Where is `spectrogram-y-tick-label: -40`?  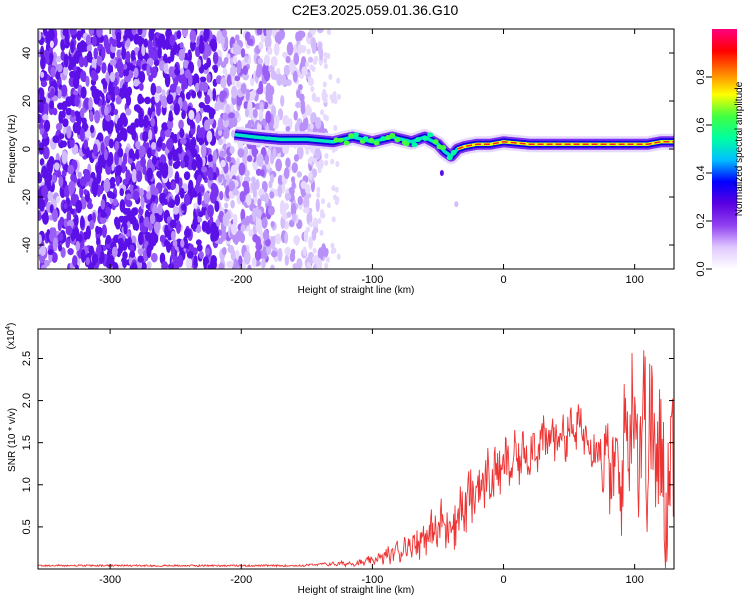
spectrogram-y-tick-label: -40 is located at coordinates (27, 245).